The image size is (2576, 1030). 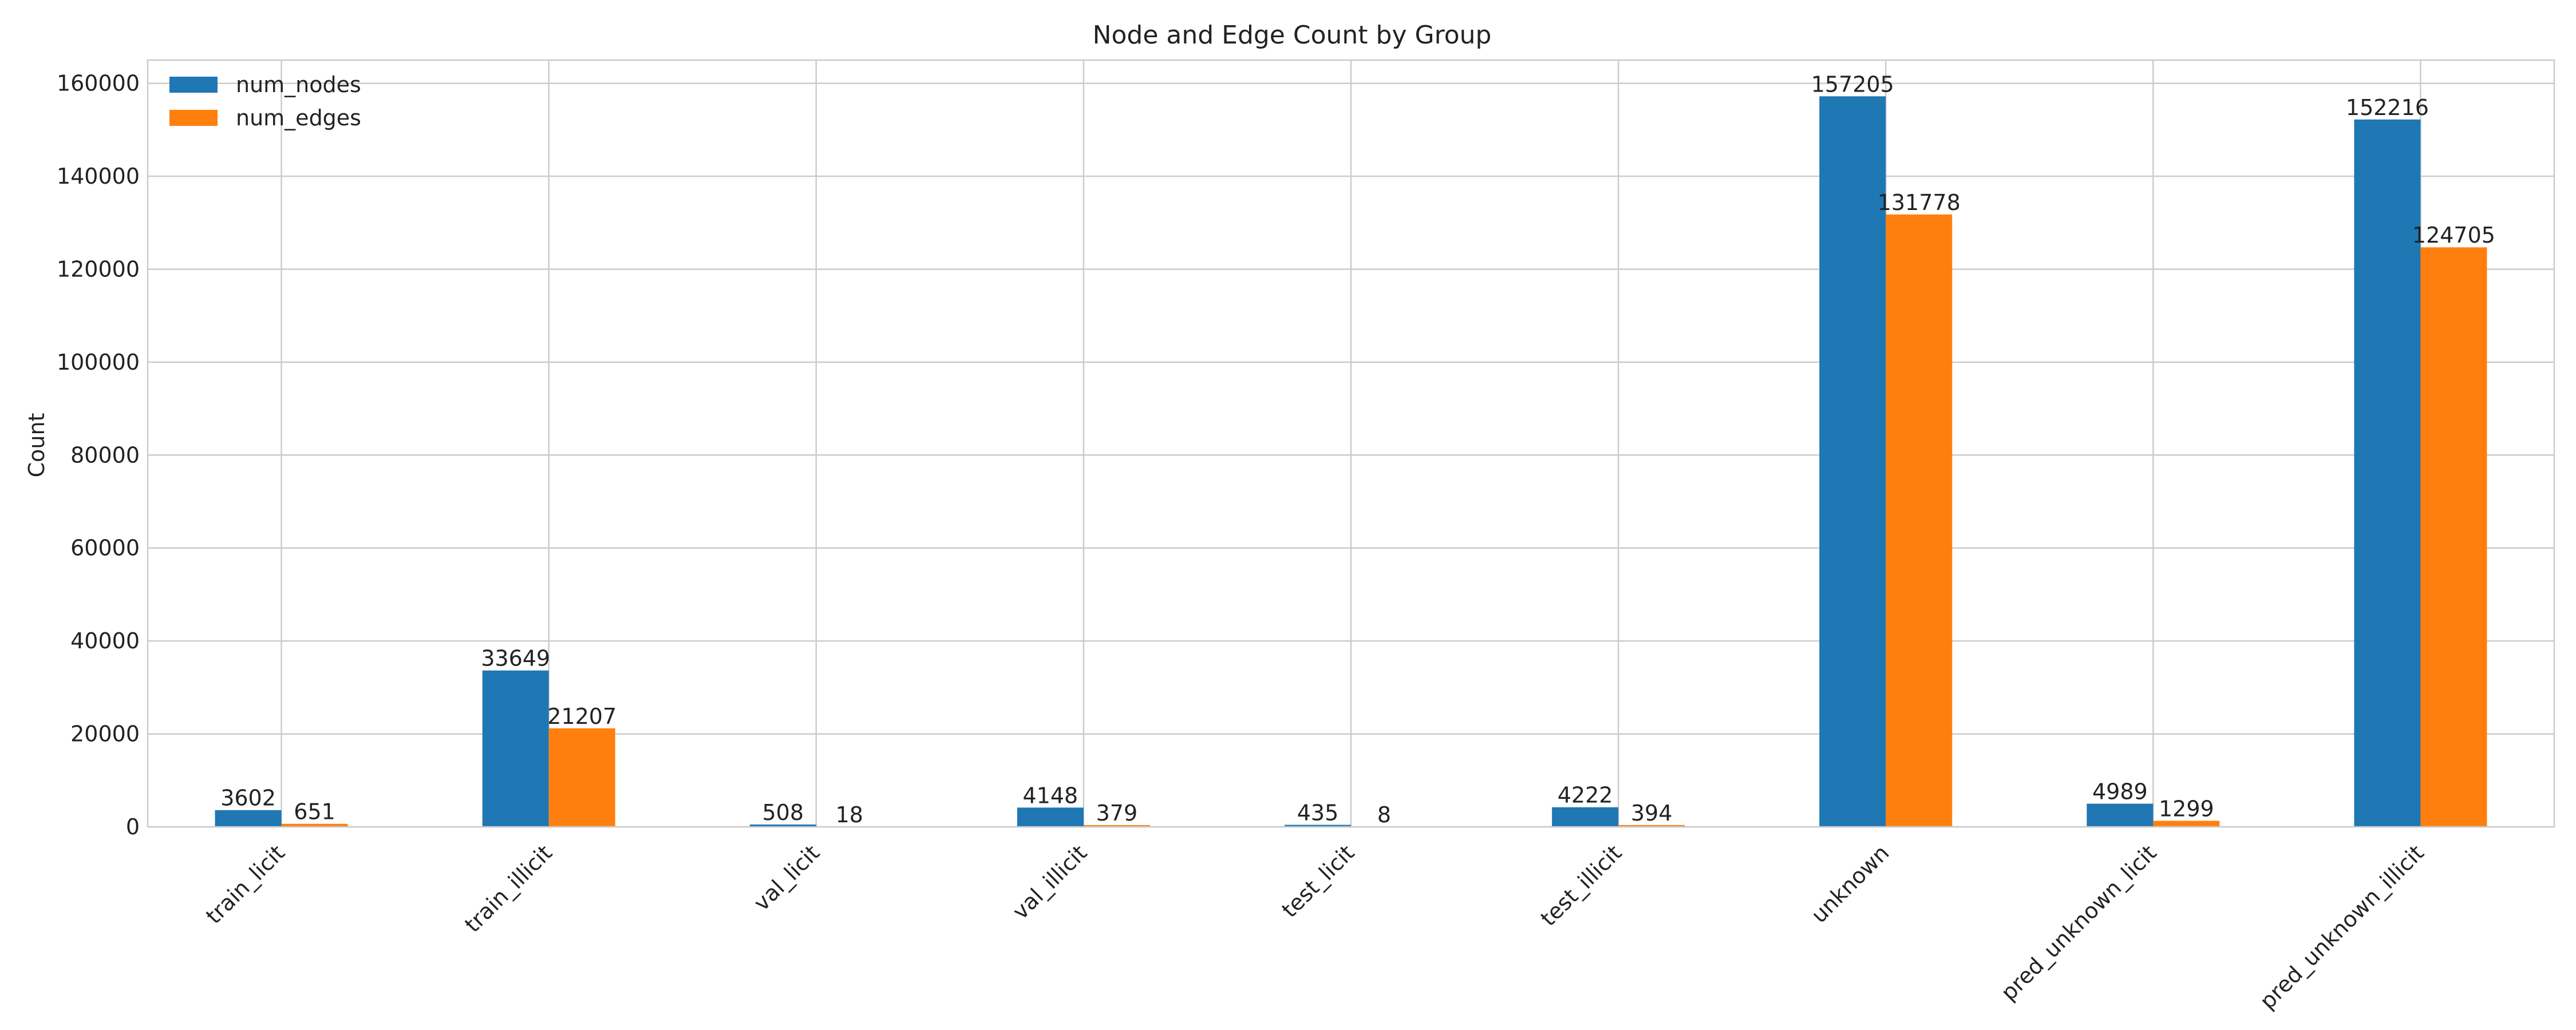 I want to click on num_nodes-data-label: 152216, so click(x=2387, y=107).